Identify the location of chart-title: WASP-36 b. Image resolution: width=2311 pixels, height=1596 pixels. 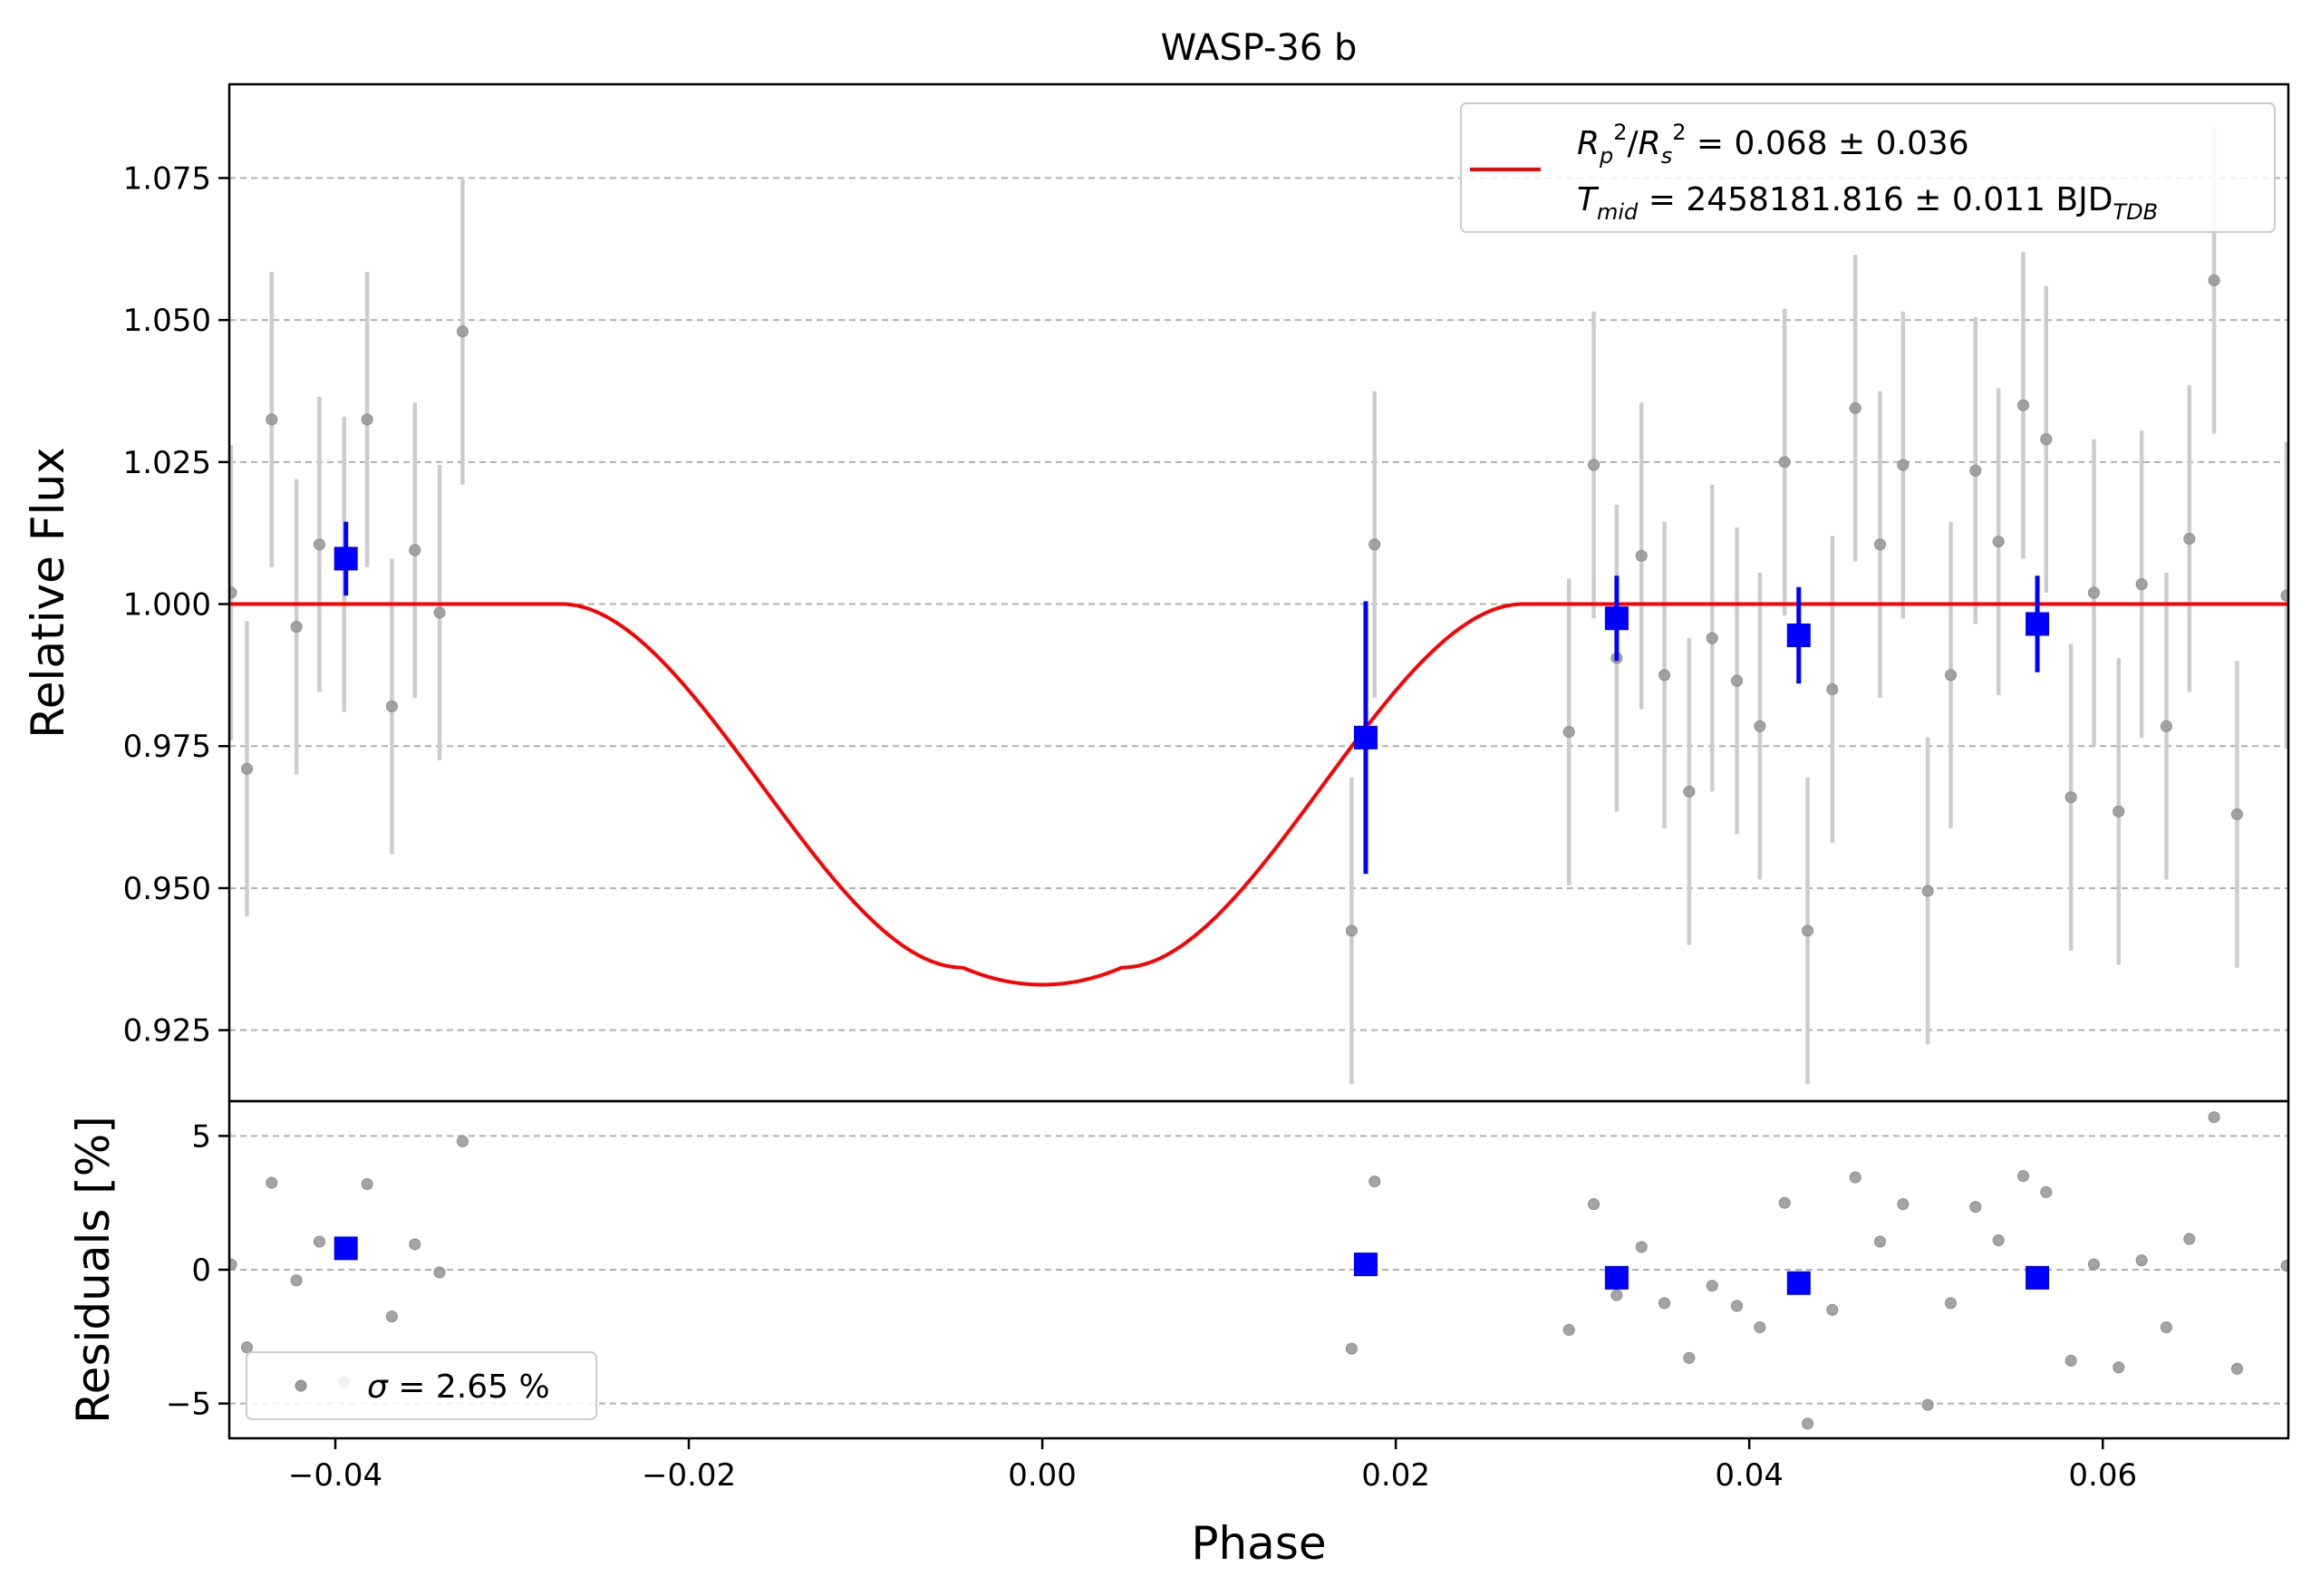
(1259, 48).